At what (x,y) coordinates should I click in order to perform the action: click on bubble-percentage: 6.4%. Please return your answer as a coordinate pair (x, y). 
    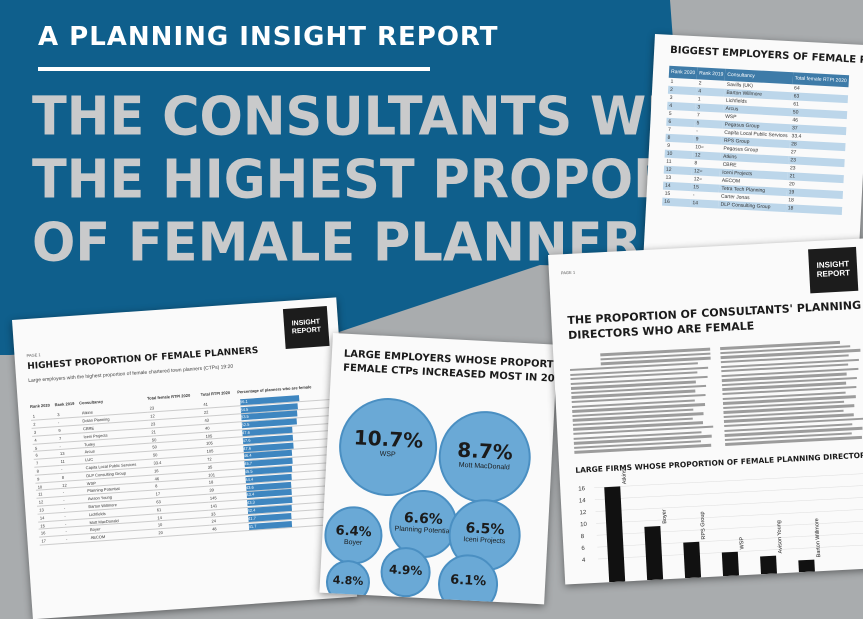
    Looking at the image, I should click on (354, 532).